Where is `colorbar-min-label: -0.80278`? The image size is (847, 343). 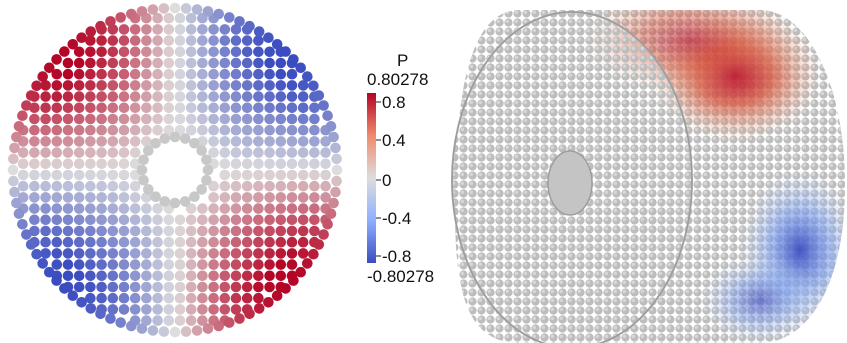 colorbar-min-label: -0.80278 is located at coordinates (401, 276).